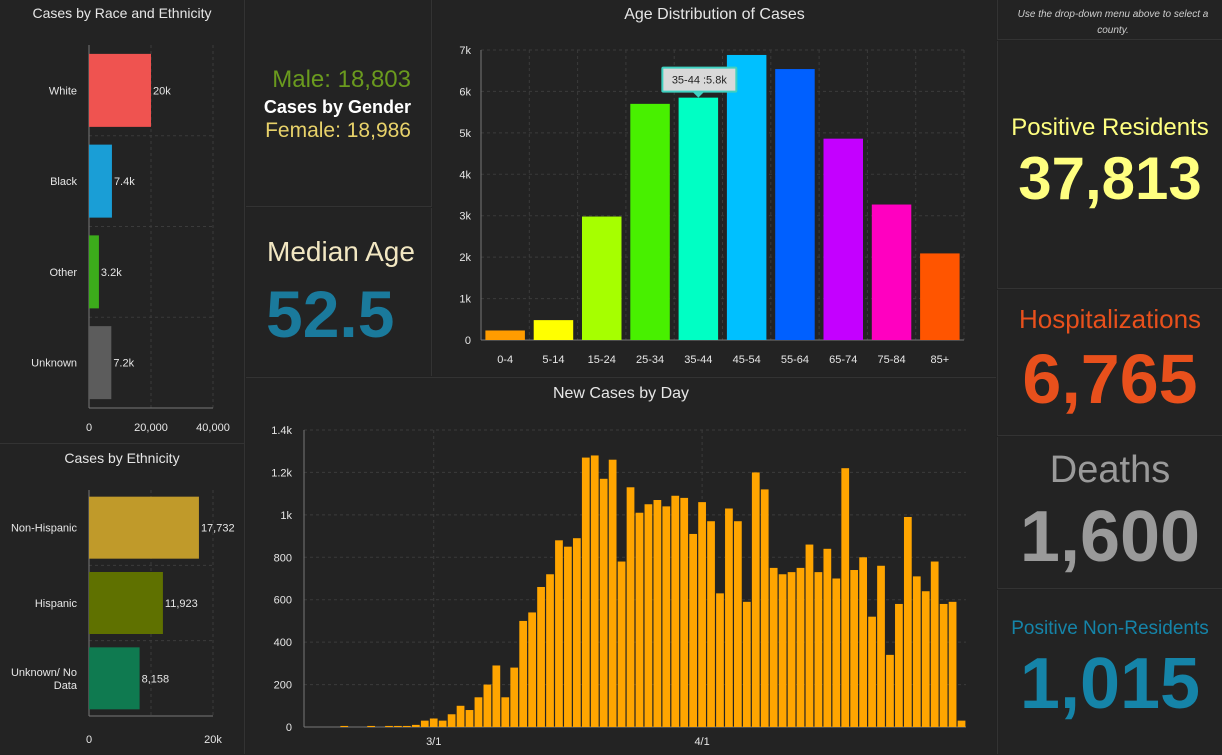  I want to click on data-label: 11,923, so click(181, 604).